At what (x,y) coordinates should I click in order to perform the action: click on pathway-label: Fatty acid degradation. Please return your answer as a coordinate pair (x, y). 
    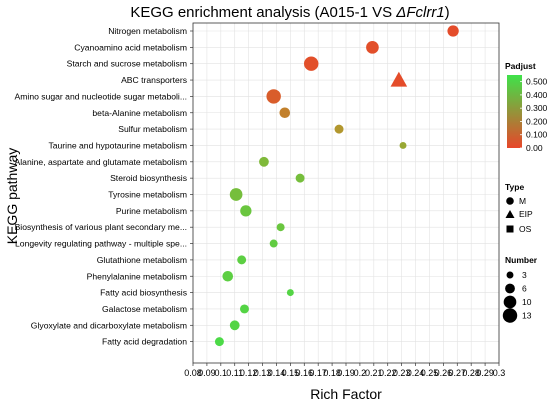
    Looking at the image, I should click on (144, 342).